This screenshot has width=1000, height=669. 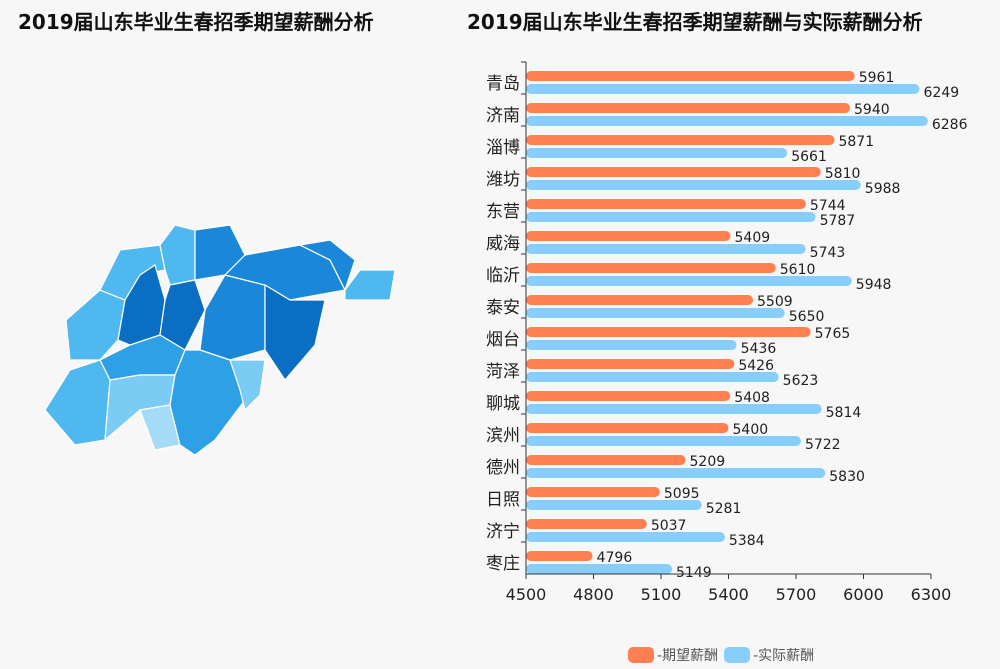 What do you see at coordinates (503, 468) in the screenshot?
I see `category-label: 德州` at bounding box center [503, 468].